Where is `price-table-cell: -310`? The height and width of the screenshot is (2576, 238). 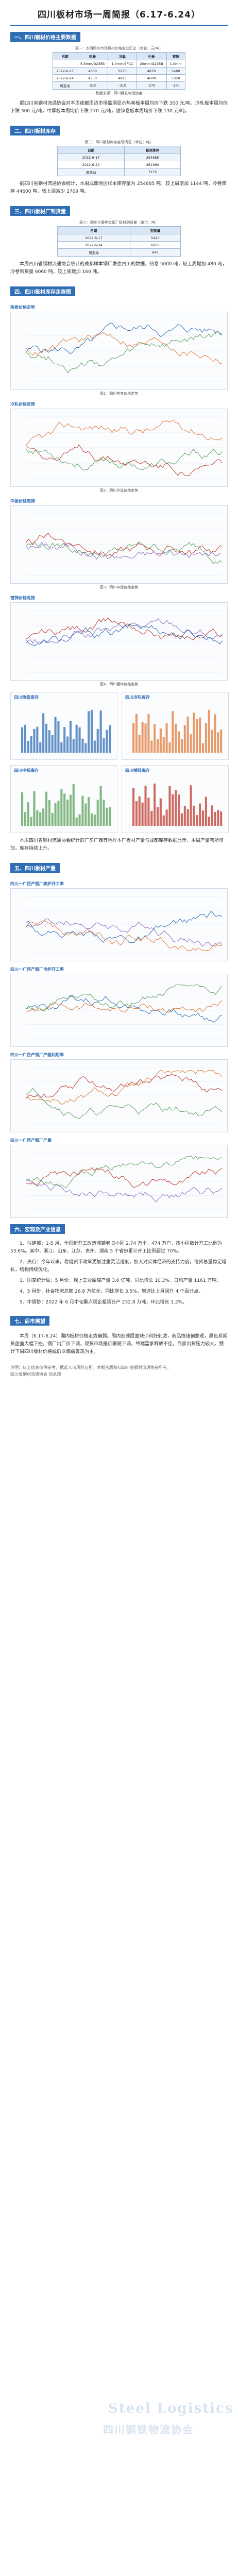 price-table-cell: -310 is located at coordinates (122, 85).